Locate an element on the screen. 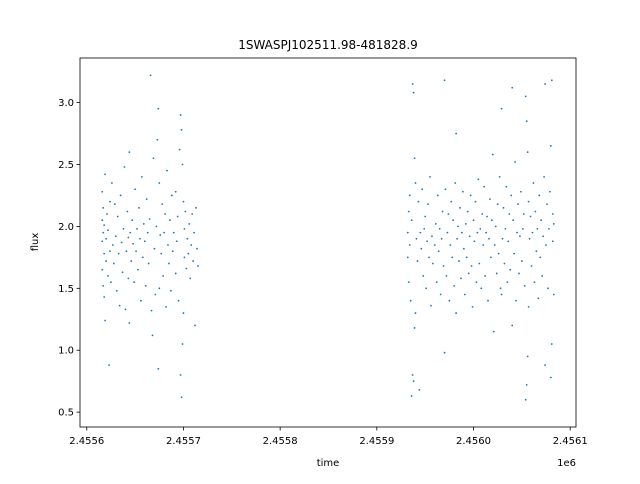 This screenshot has height=484, width=640. y-tick-label: 3.0 is located at coordinates (66, 103).